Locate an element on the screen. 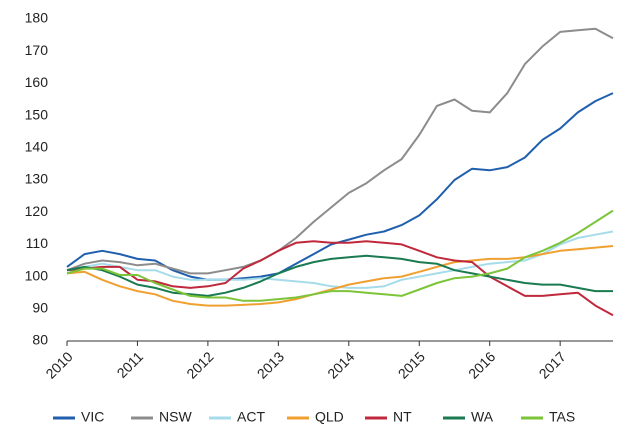  x-tick-label: 2016 is located at coordinates (481, 364).